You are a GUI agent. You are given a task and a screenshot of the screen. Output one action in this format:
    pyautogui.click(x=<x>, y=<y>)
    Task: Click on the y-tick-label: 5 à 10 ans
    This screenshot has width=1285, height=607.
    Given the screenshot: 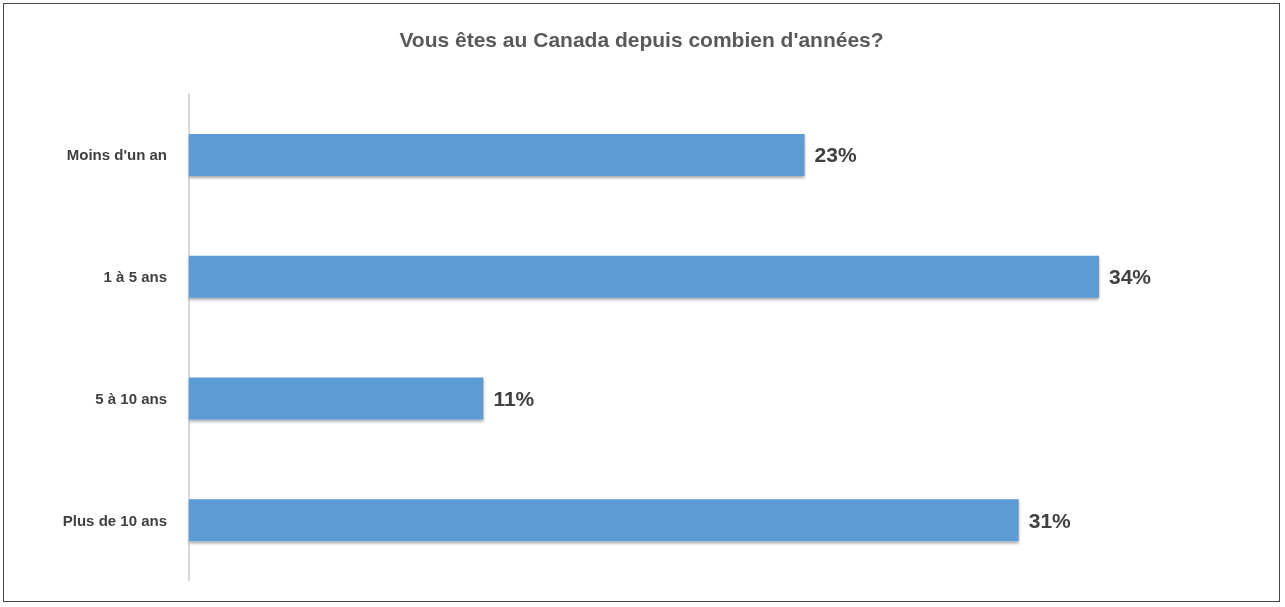 What is the action you would take?
    pyautogui.click(x=131, y=398)
    